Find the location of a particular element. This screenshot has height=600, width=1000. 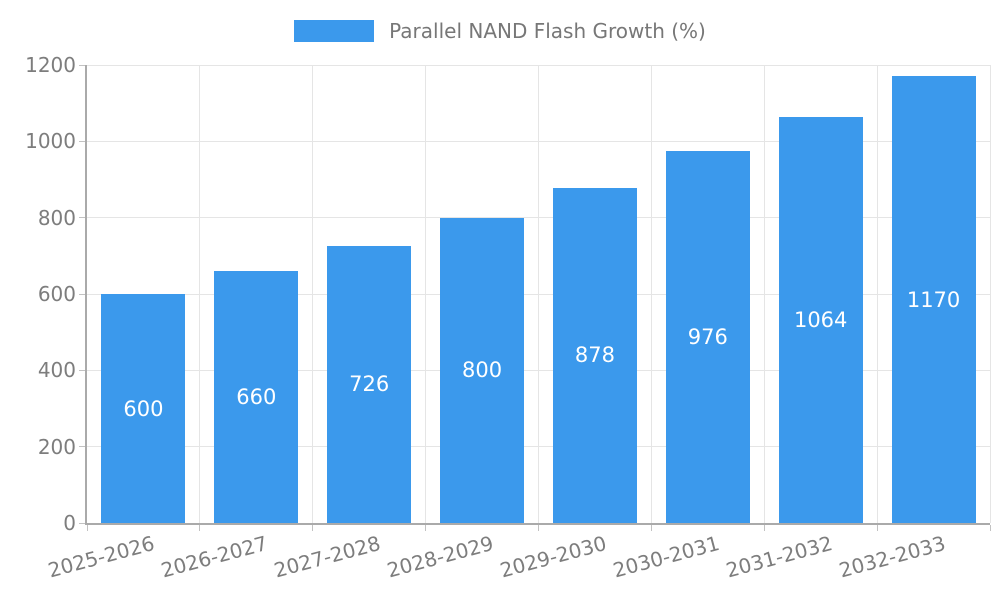

legend-swatch-icon is located at coordinates (334, 31).